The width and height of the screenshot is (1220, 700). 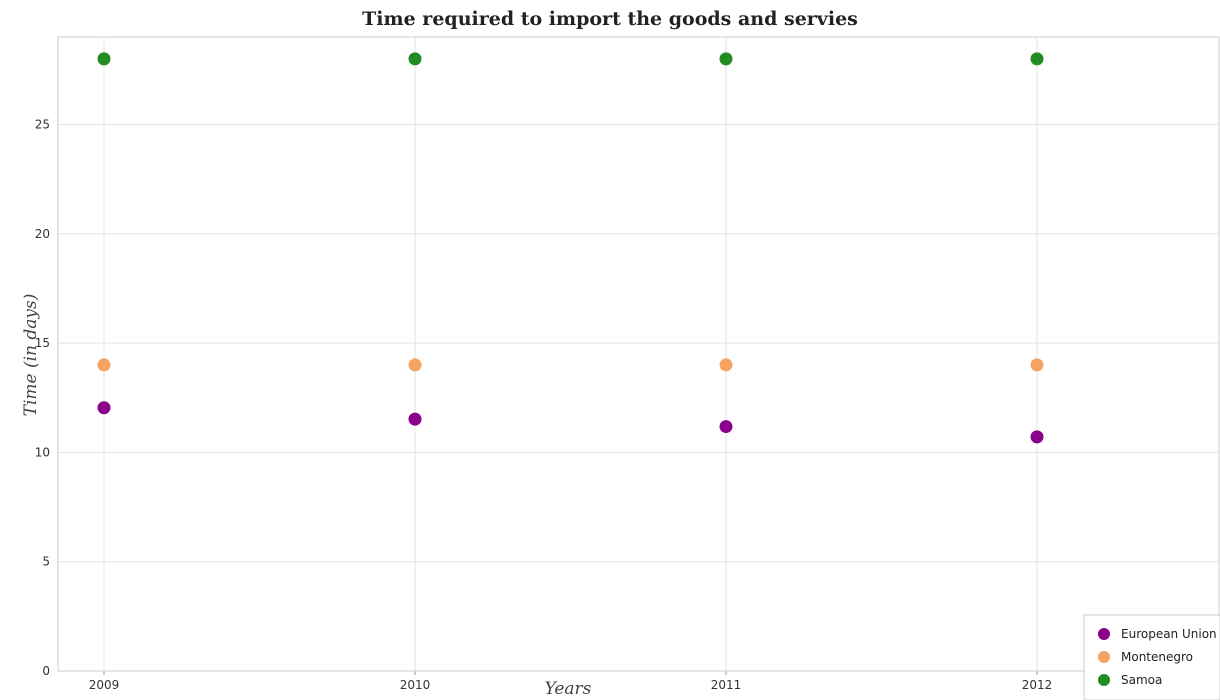 I want to click on x-tick-label: 2011, so click(x=726, y=685).